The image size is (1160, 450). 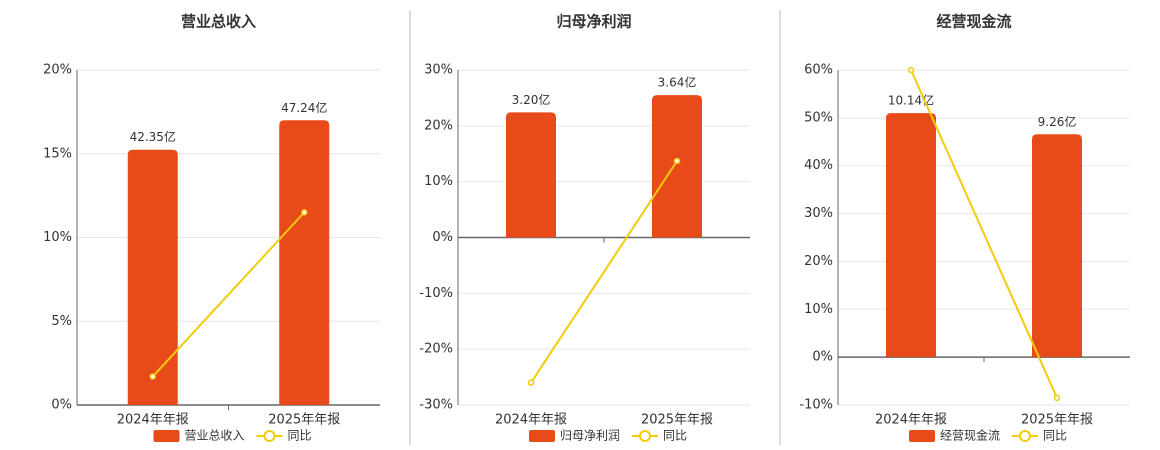 What do you see at coordinates (436, 349) in the screenshot?
I see `y-tick-label: -20%` at bounding box center [436, 349].